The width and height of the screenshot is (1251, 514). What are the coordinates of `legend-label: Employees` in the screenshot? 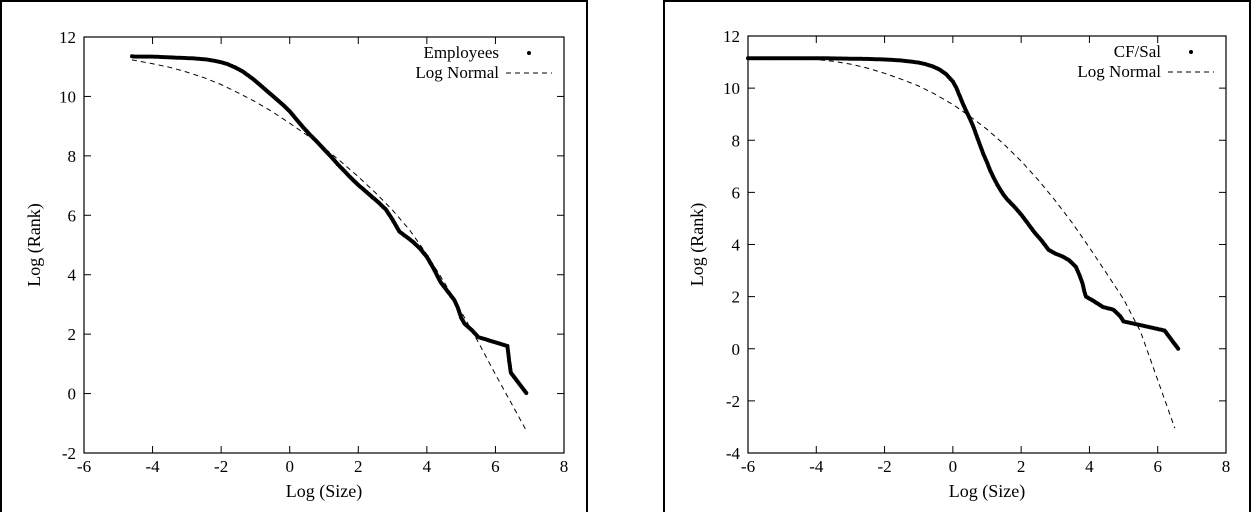 It's located at (461, 52).